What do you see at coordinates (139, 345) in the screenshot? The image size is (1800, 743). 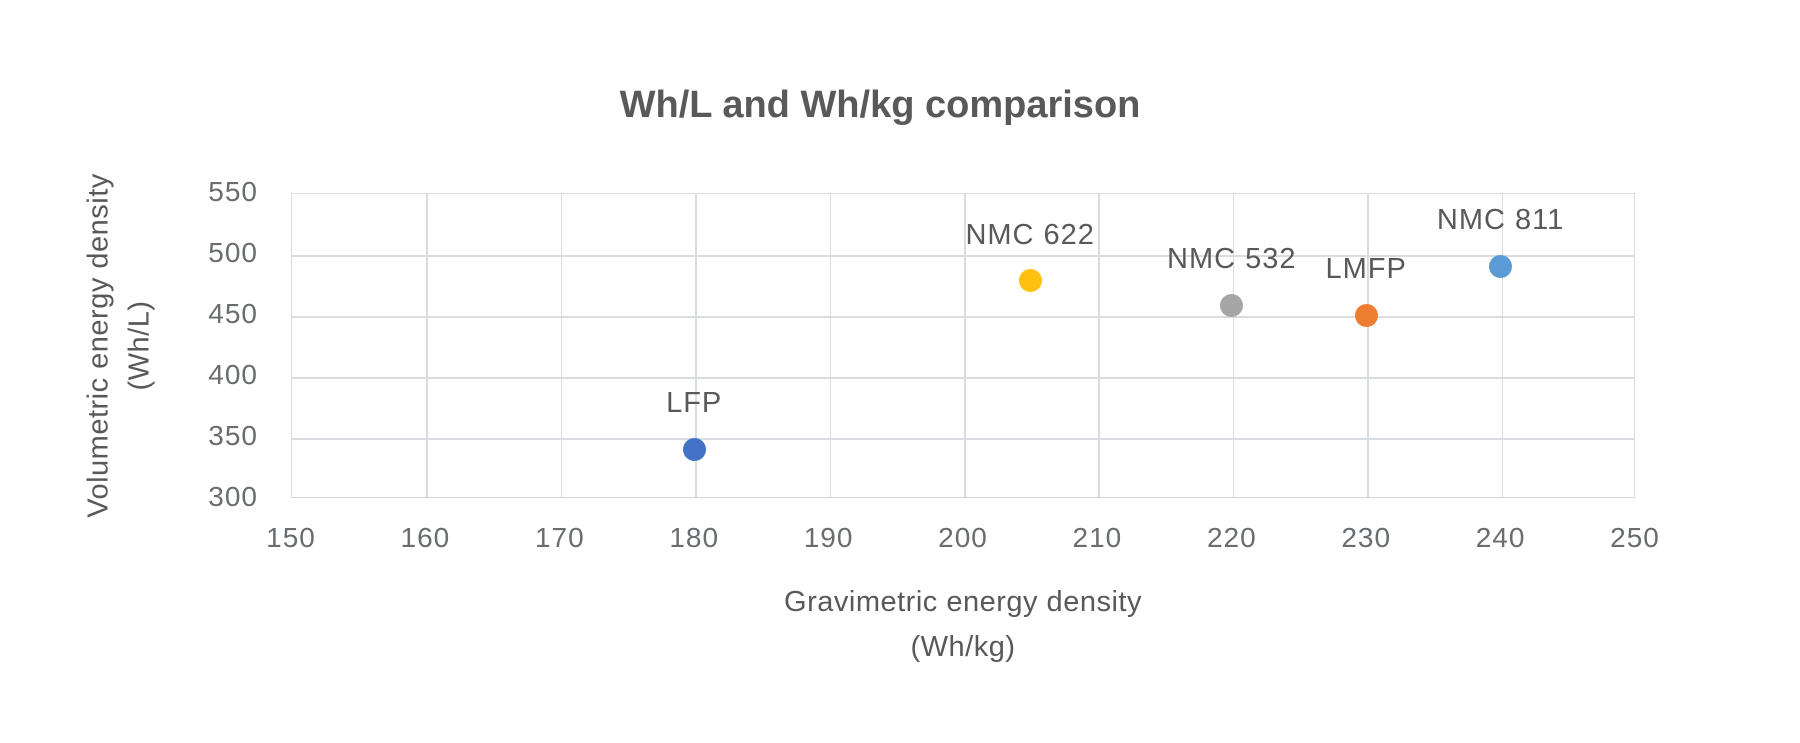 I see `y-axis-title-unit: (Wh/L)` at bounding box center [139, 345].